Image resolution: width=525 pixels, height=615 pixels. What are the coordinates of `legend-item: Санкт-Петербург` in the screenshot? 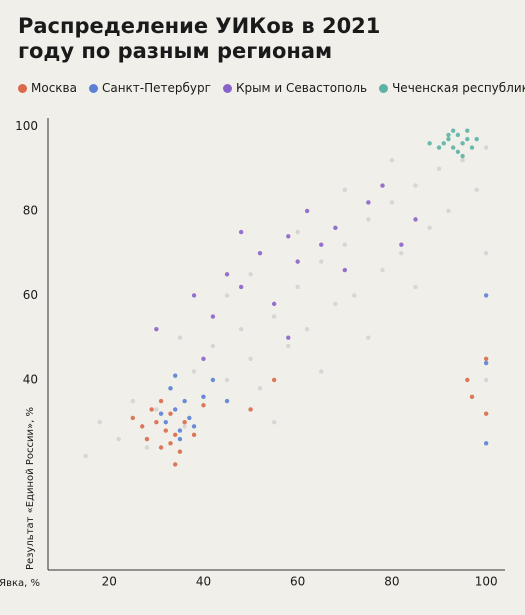 It's located at (149, 88).